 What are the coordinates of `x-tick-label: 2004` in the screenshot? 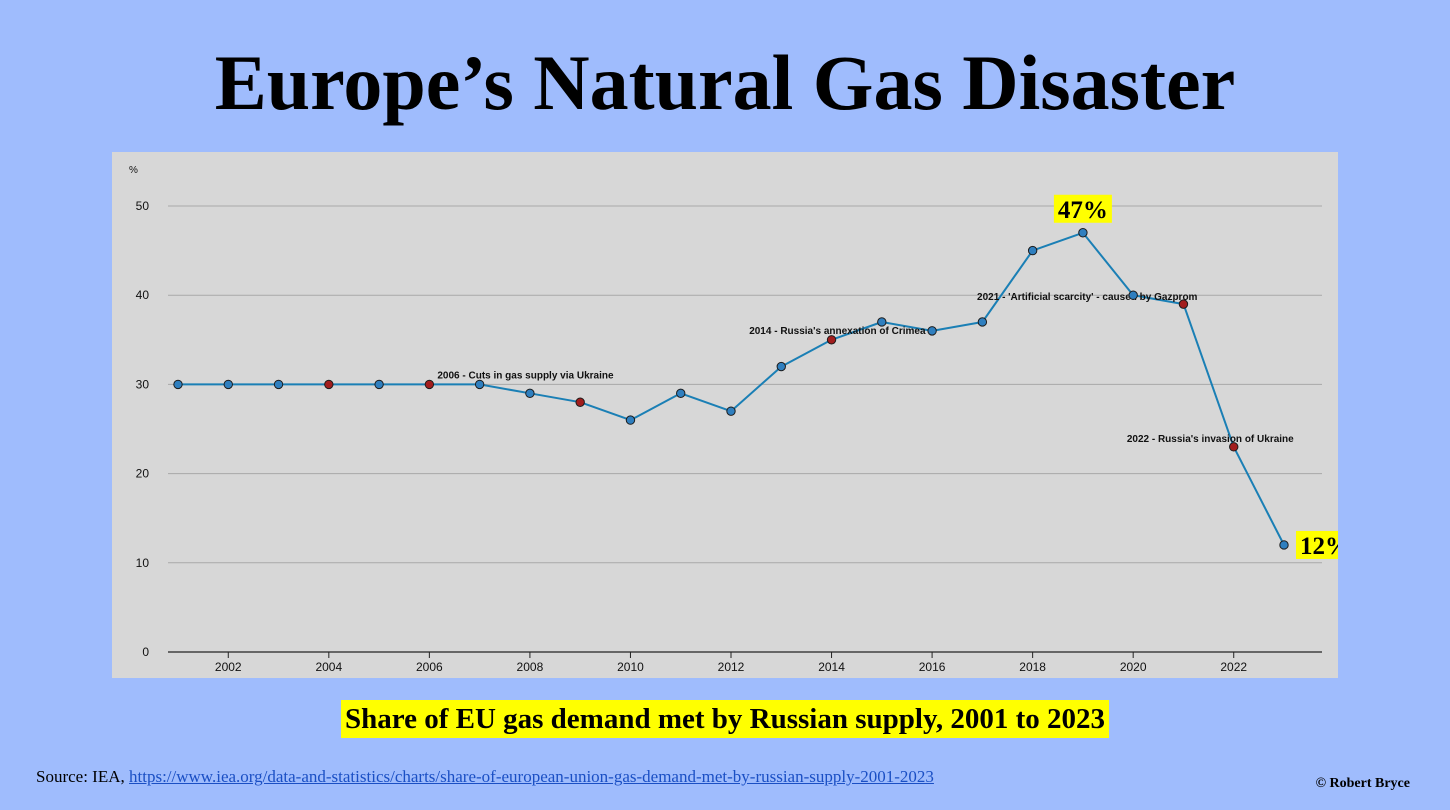 It's located at (328, 667).